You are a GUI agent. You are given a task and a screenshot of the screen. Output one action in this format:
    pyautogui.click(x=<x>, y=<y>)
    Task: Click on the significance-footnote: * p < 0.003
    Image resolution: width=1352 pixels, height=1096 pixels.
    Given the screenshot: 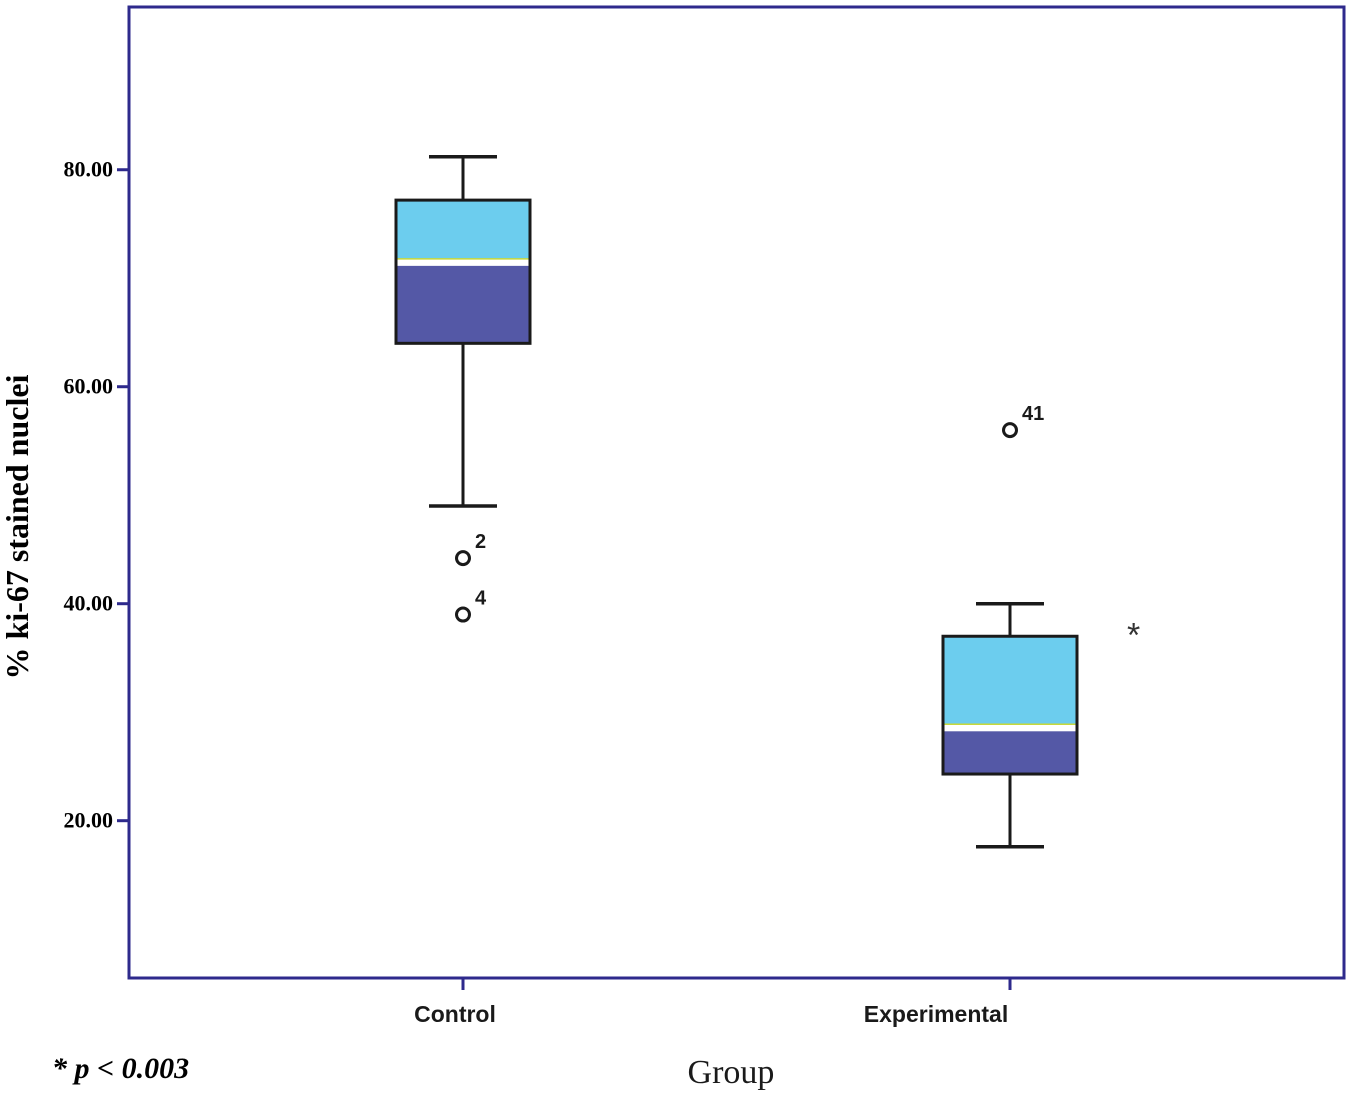 What is the action you would take?
    pyautogui.click(x=120, y=1068)
    